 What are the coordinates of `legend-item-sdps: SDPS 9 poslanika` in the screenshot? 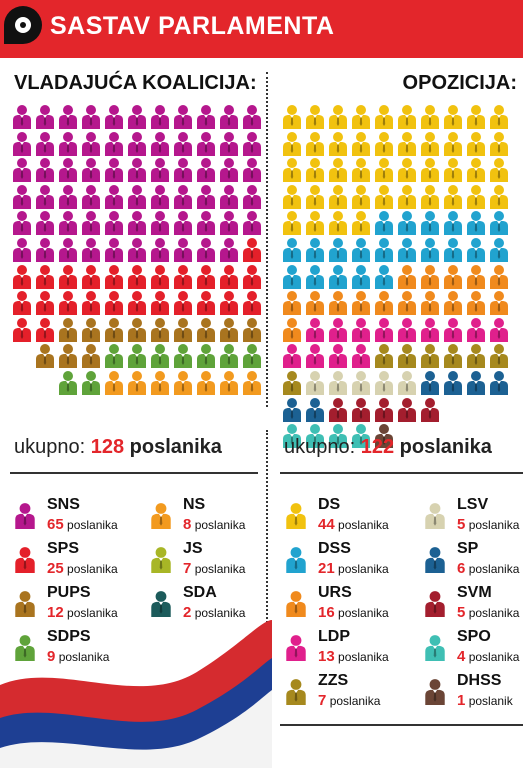 It's located at (74, 648).